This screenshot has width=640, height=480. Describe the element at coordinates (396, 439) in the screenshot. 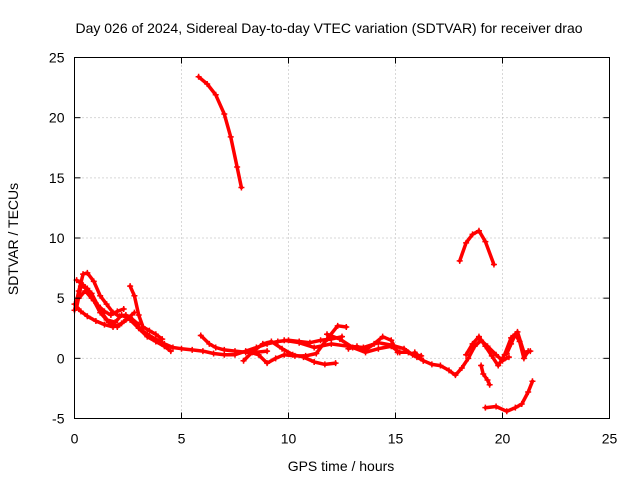

I see `x-tick-label: 15` at that location.